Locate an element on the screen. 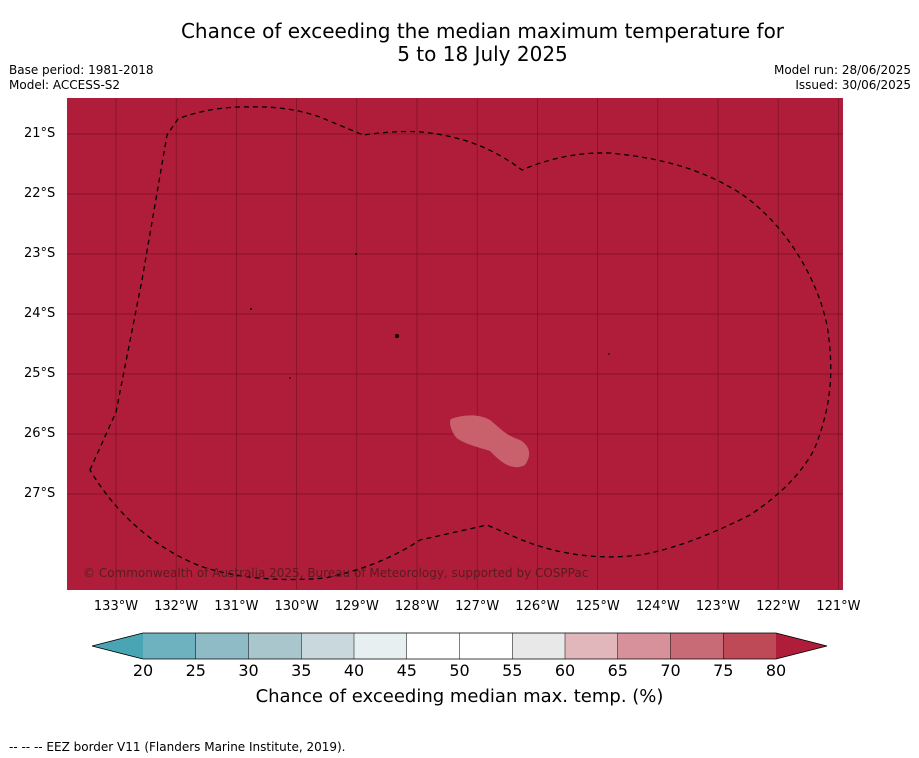 Image resolution: width=919 pixels, height=758 pixels. longitude-label: 124°W is located at coordinates (657, 606).